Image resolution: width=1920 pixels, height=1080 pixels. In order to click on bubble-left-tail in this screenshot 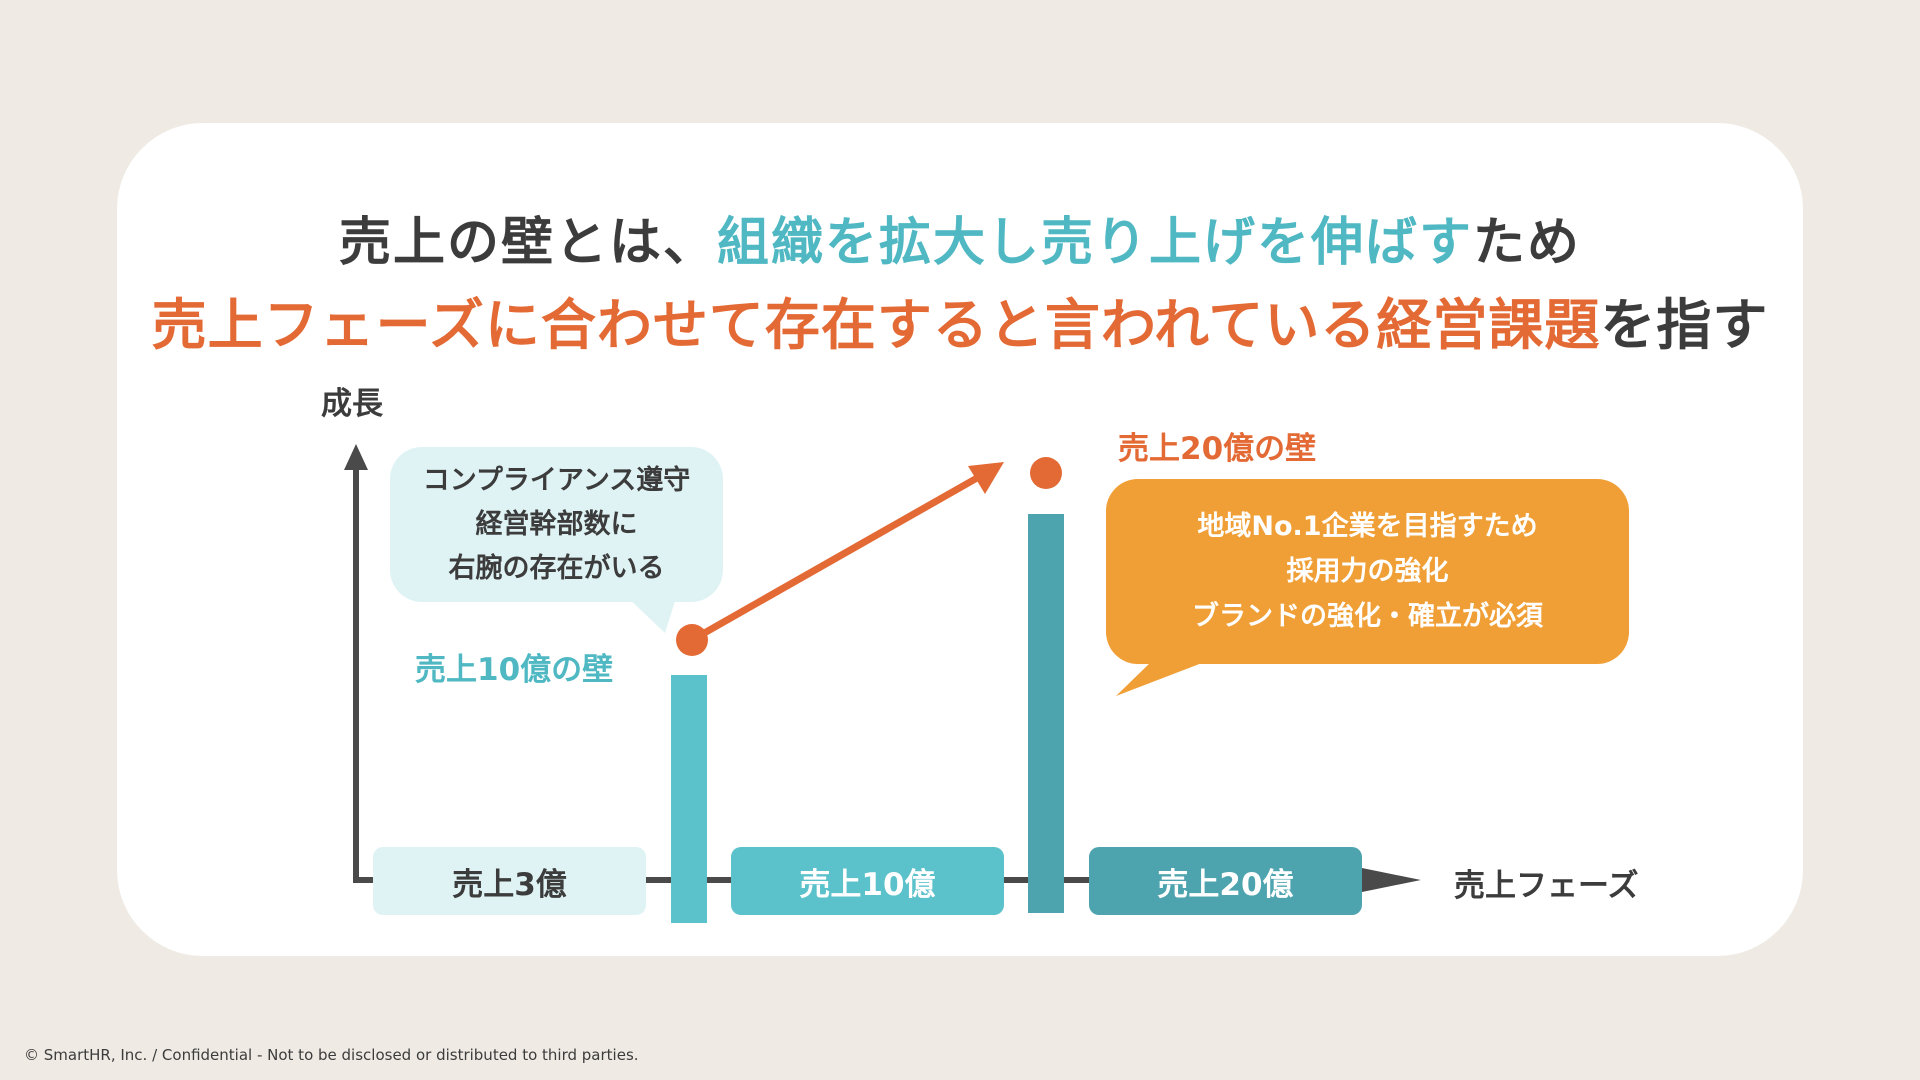, I will do `click(652, 615)`.